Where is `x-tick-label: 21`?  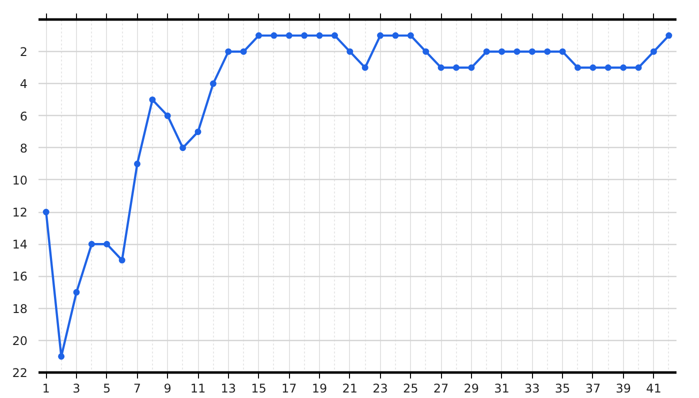
x-tick-label: 21 is located at coordinates (350, 389).